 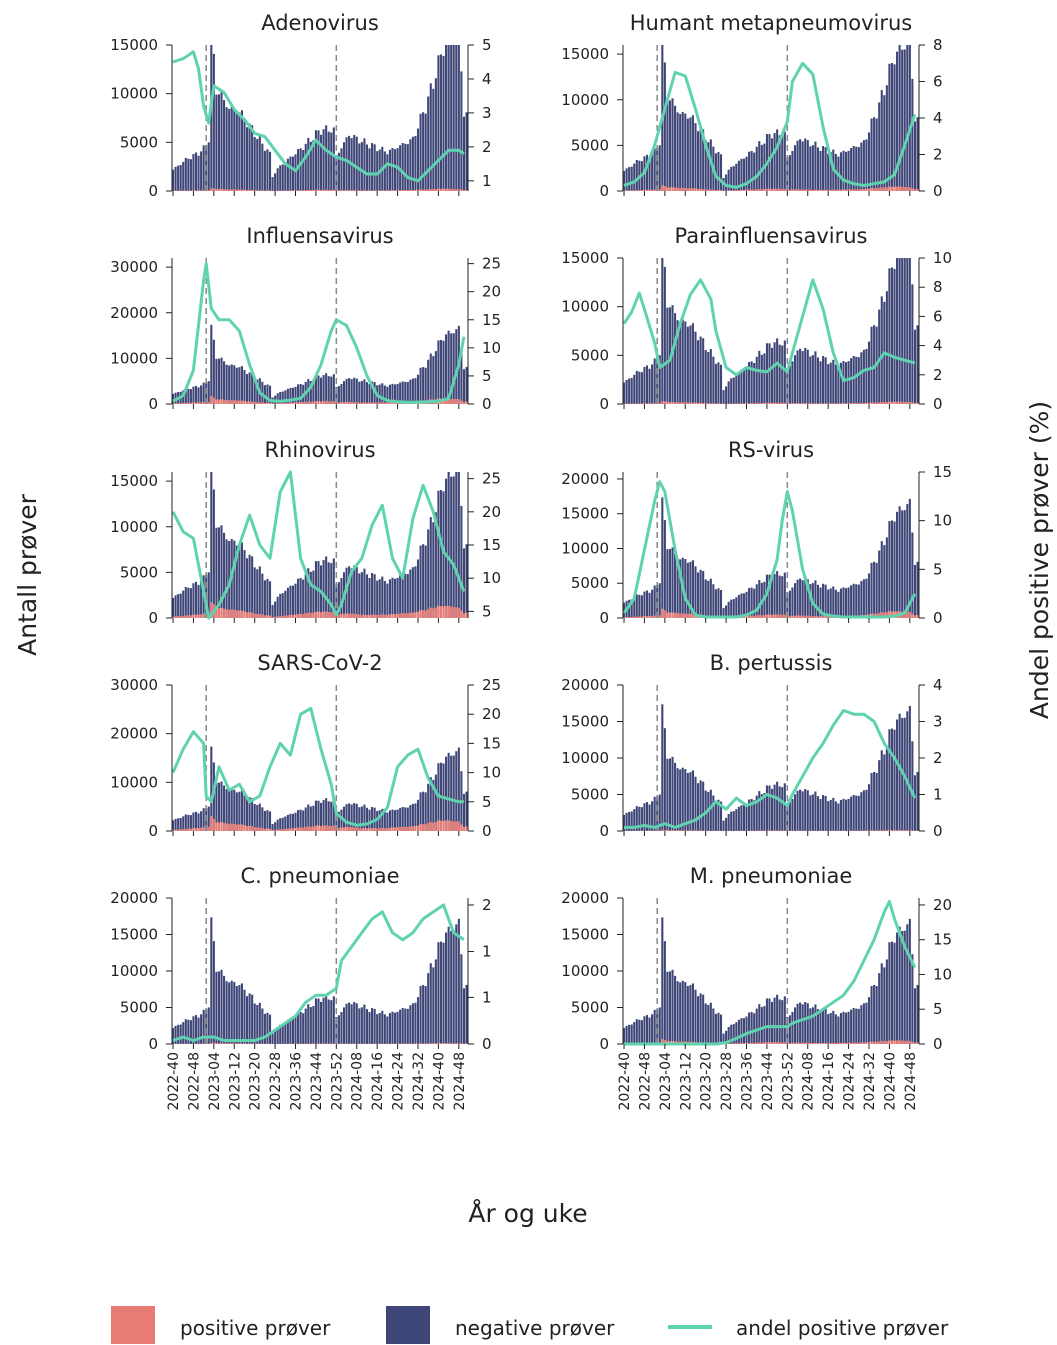 I want to click on y-tick-label-left: 10000, so click(x=134, y=358).